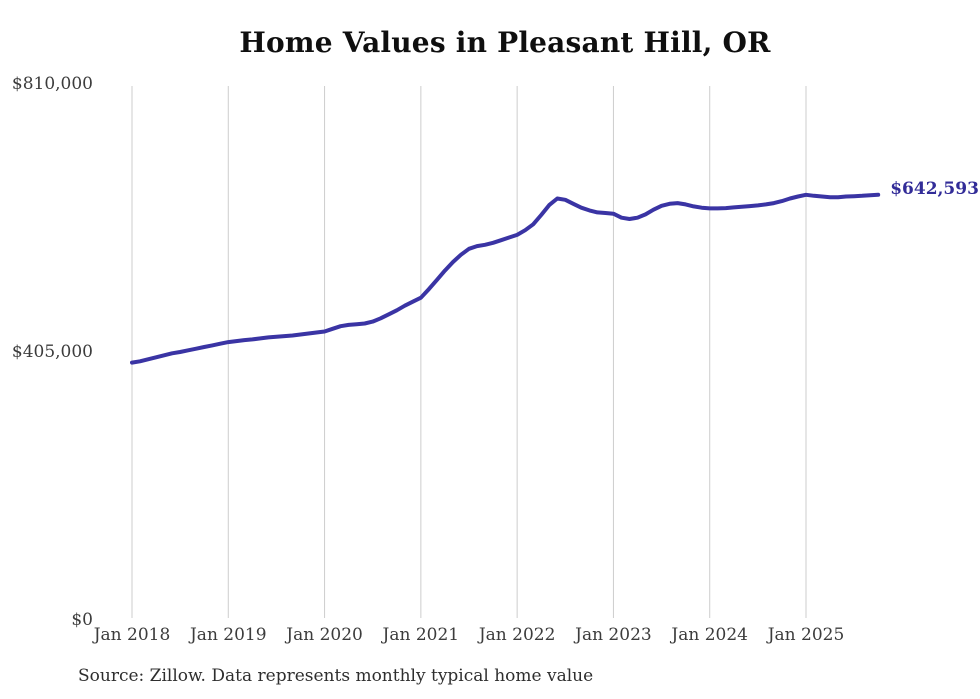  What do you see at coordinates (52, 352) in the screenshot?
I see `y-tick-label: $405,000` at bounding box center [52, 352].